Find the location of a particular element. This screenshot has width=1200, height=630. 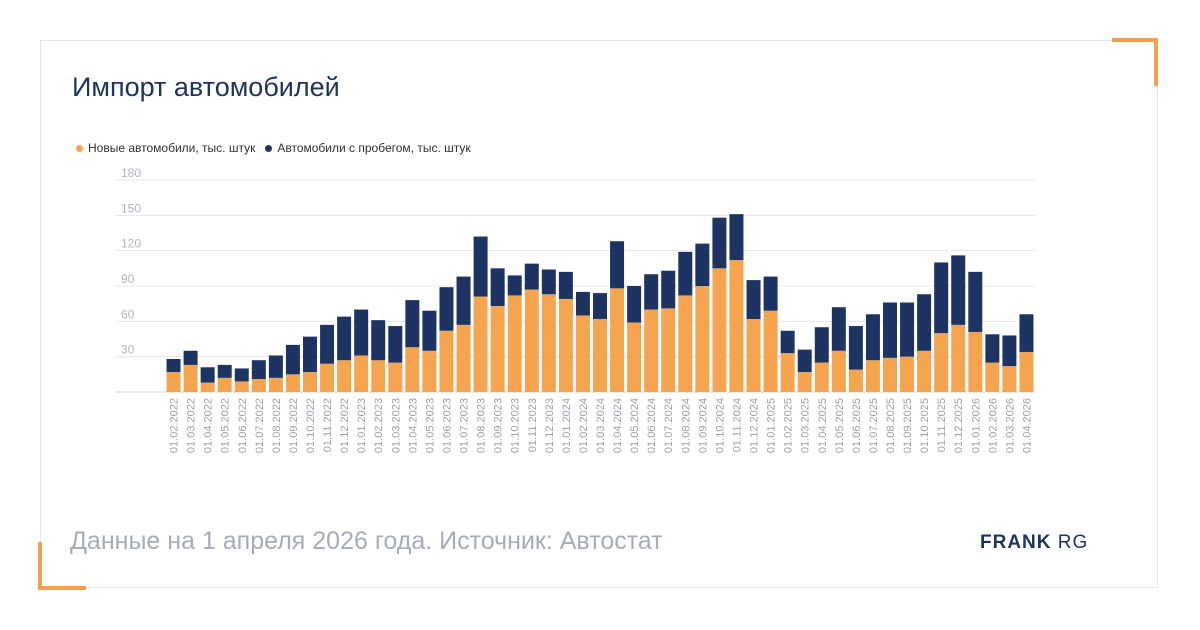

x-tick-label: 01.10.2023 is located at coordinates (516, 425).